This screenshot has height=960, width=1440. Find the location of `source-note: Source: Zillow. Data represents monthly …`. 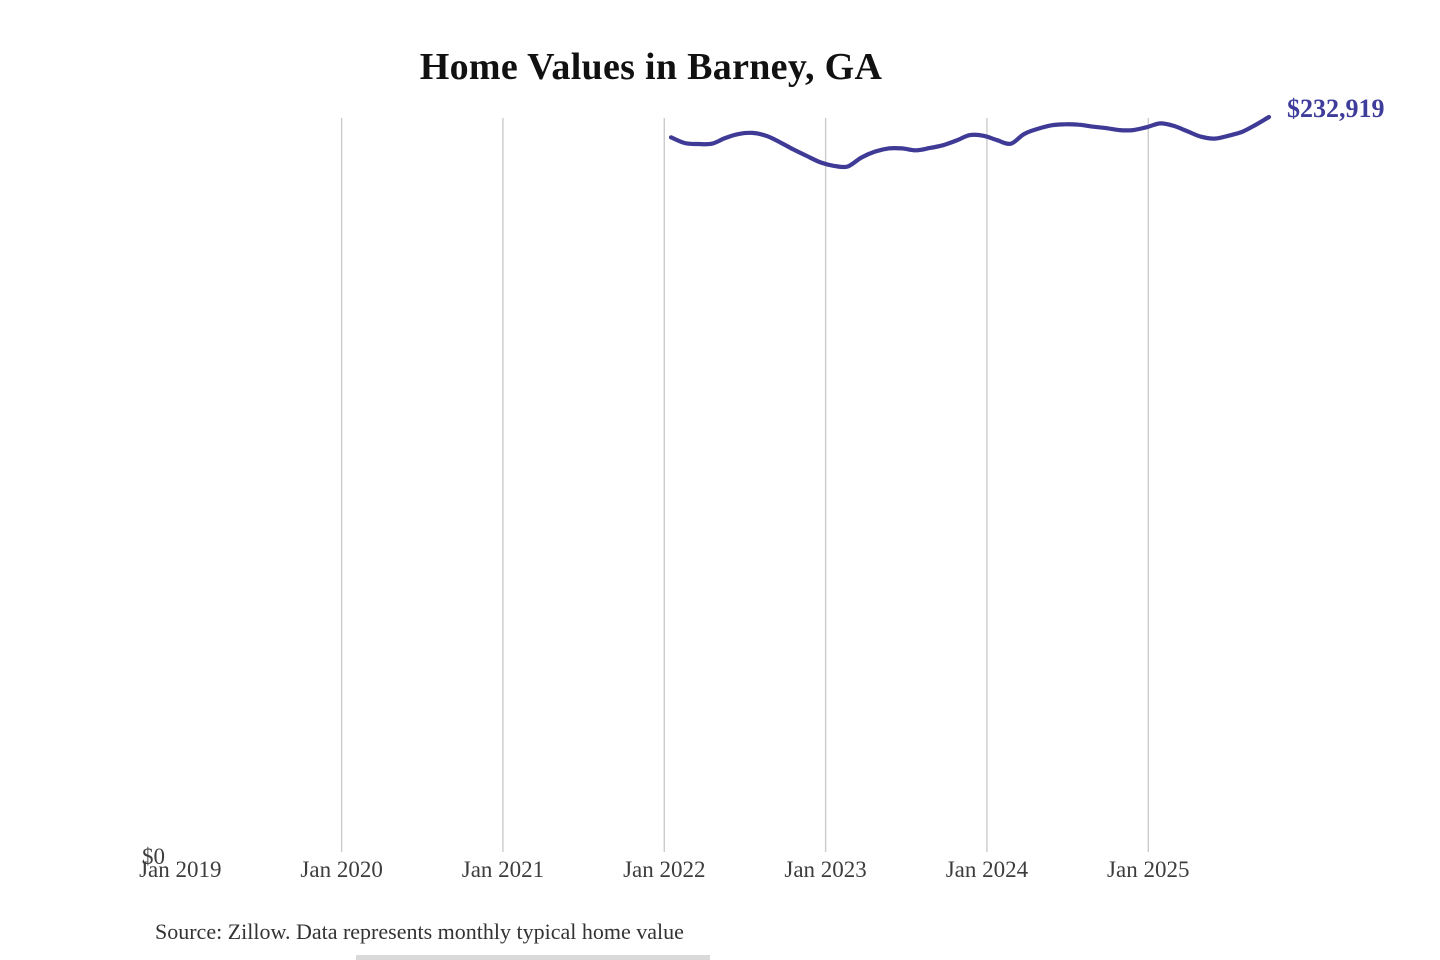

source-note: Source: Zillow. Data represents monthly … is located at coordinates (419, 931).